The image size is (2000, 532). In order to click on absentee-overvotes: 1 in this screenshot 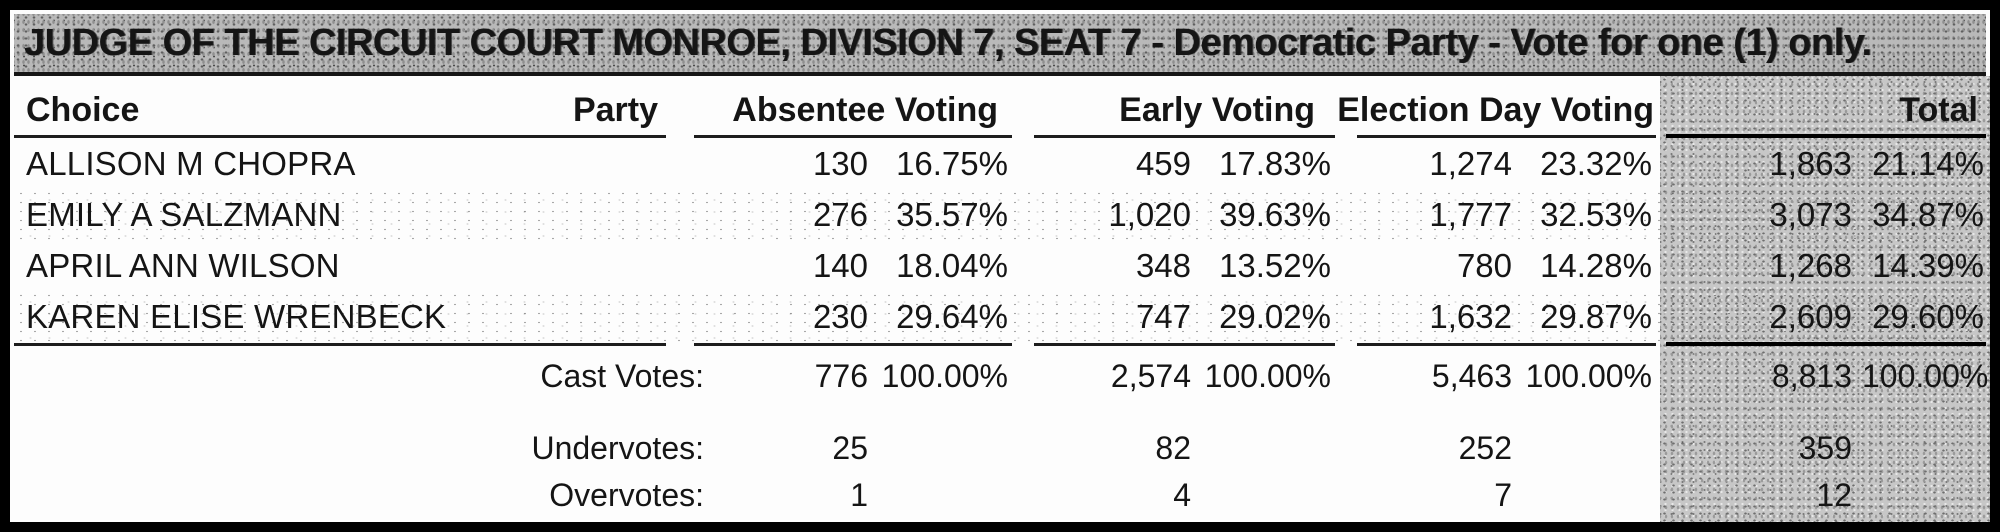, I will do `click(859, 494)`.